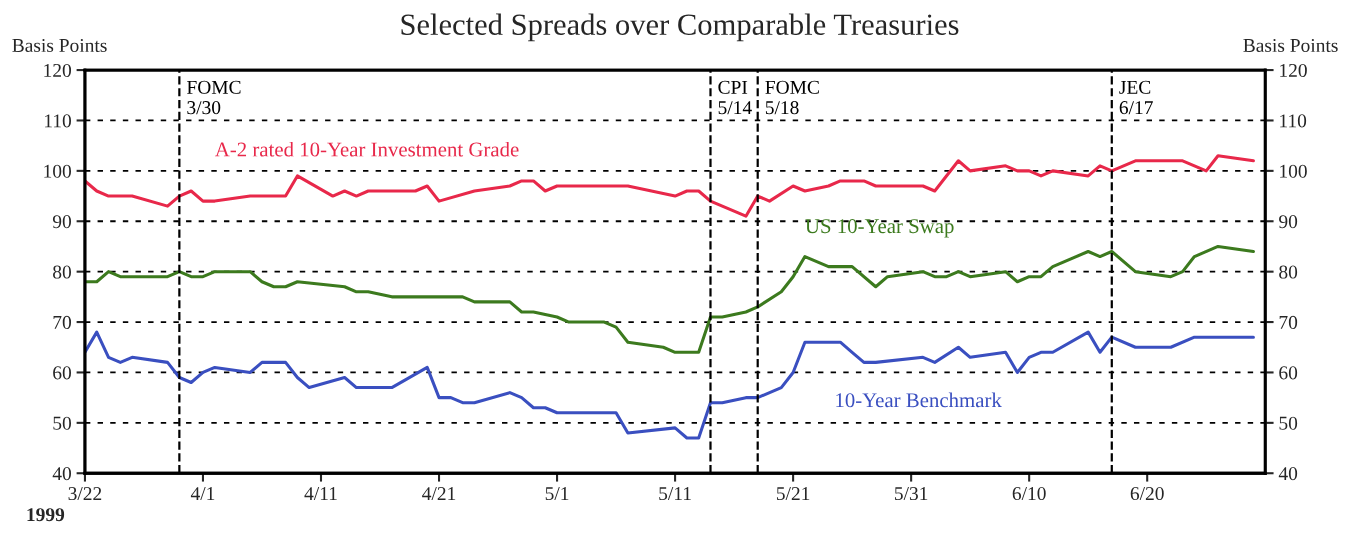 This screenshot has width=1359, height=539. What do you see at coordinates (1288, 373) in the screenshot?
I see `y2-tick-label: 60` at bounding box center [1288, 373].